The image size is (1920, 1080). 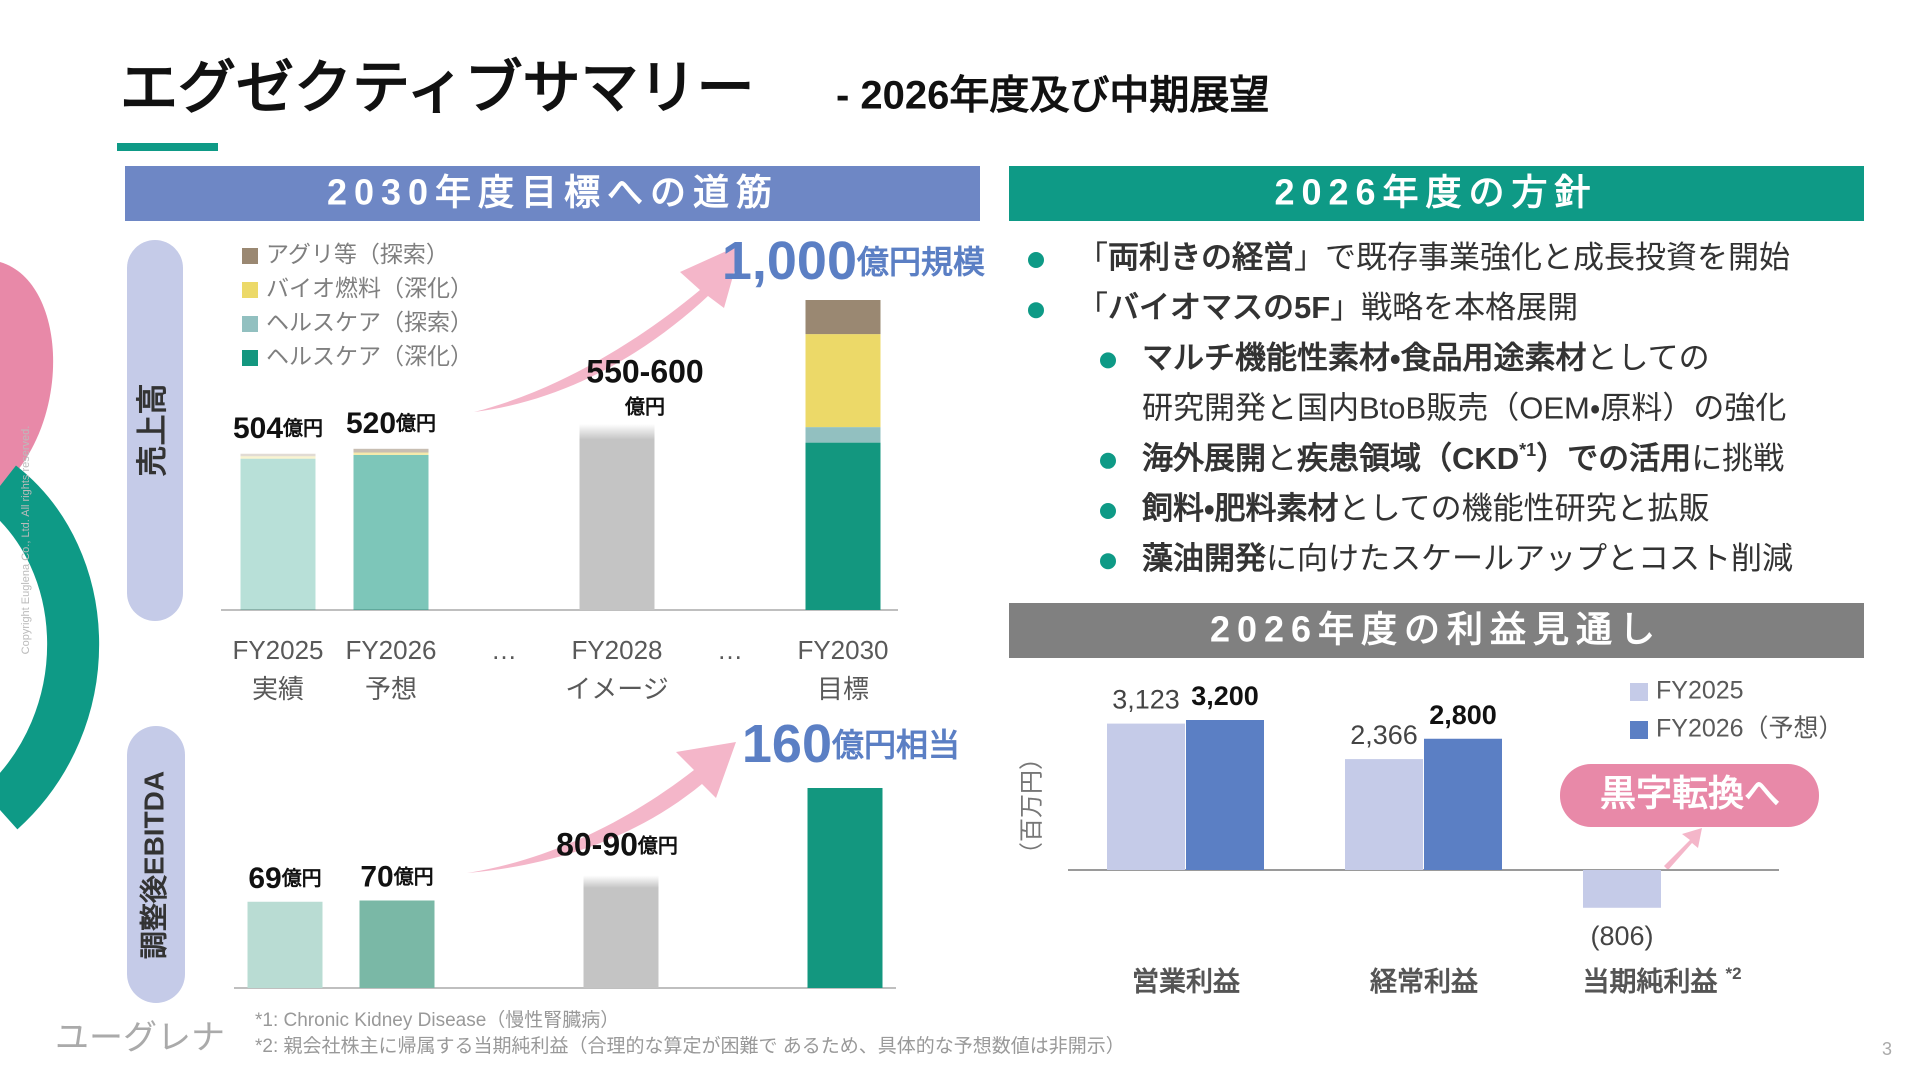 I want to click on policy-line: 「両利きの経営」で既存事業強化と成長投資を開始, so click(x=1433, y=257).